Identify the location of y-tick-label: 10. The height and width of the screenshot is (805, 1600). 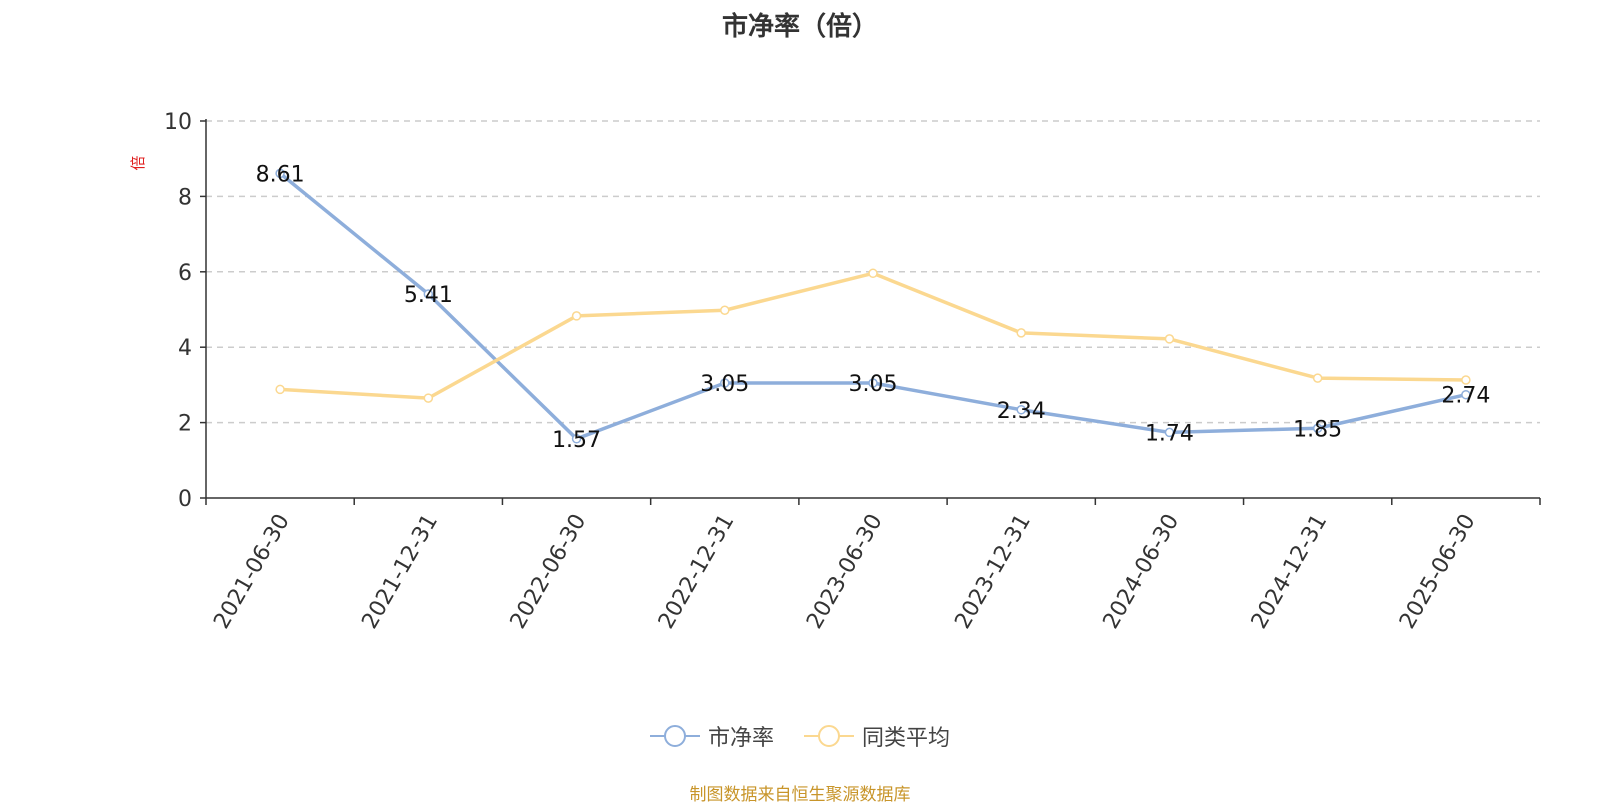
(178, 122).